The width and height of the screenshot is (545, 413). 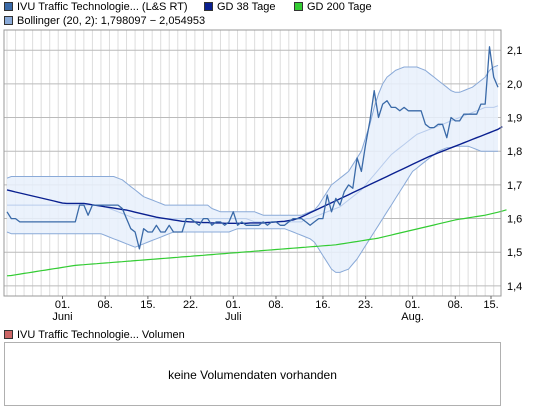 I want to click on y-tick-label: 1,6, so click(x=514, y=220).